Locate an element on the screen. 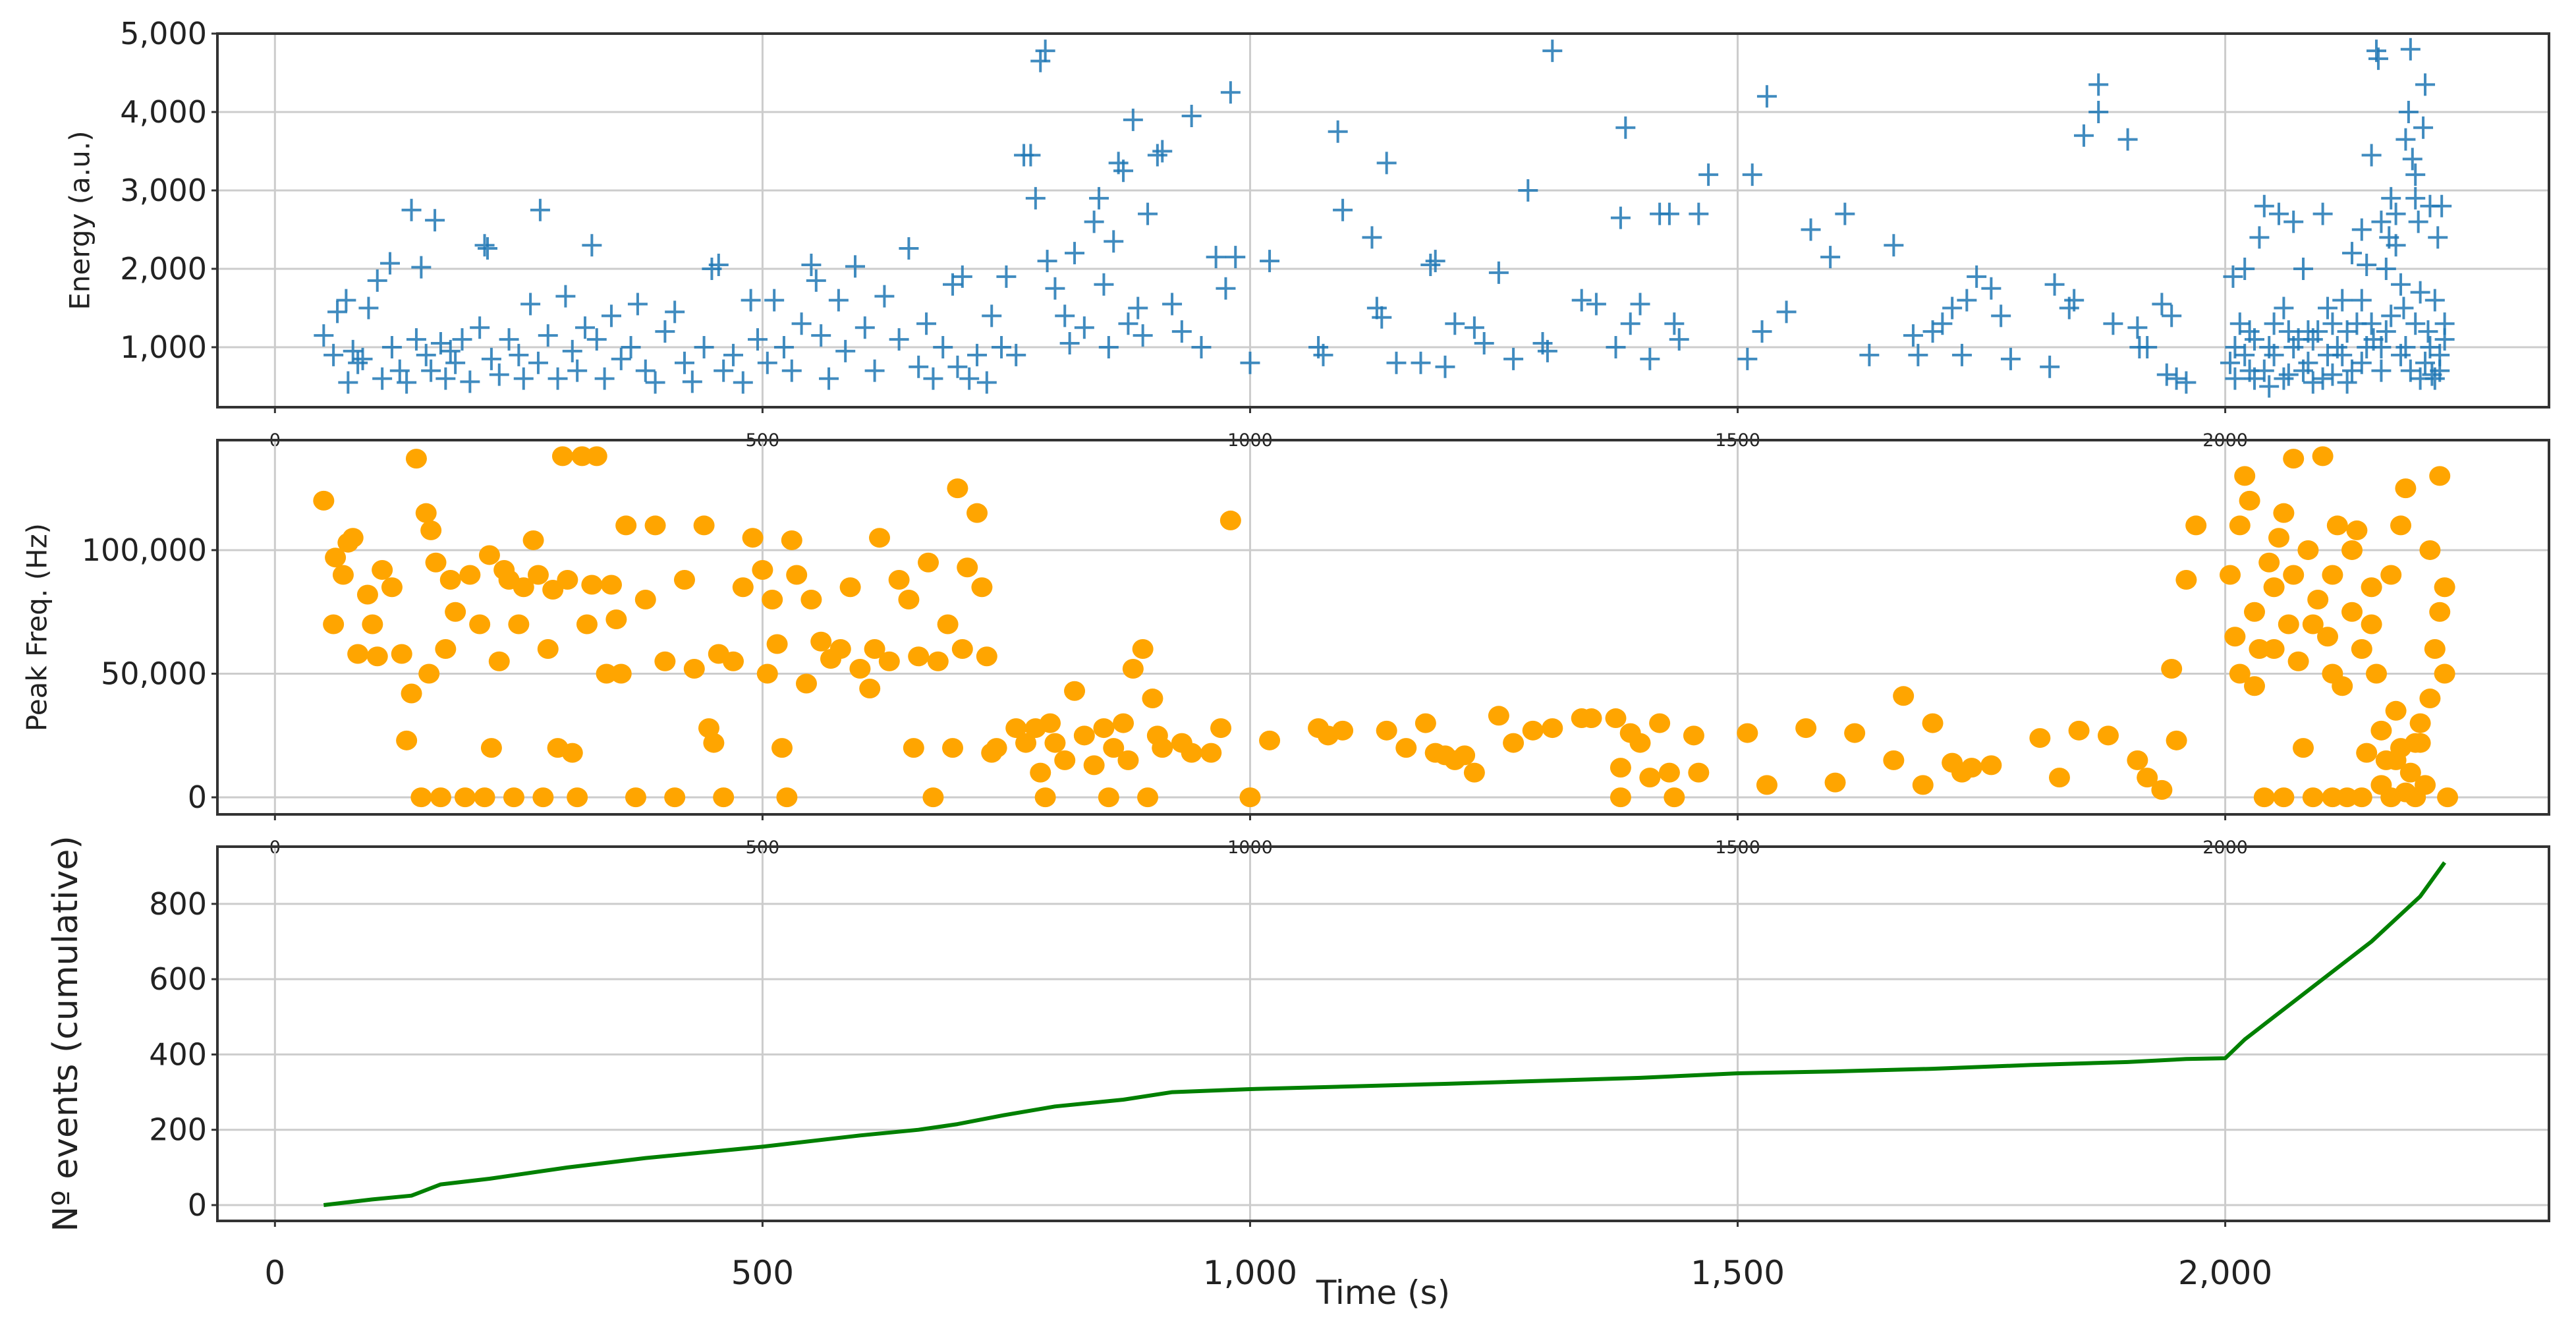 The image size is (2576, 1325). x-tick-label: 2,000 is located at coordinates (2225, 1273).